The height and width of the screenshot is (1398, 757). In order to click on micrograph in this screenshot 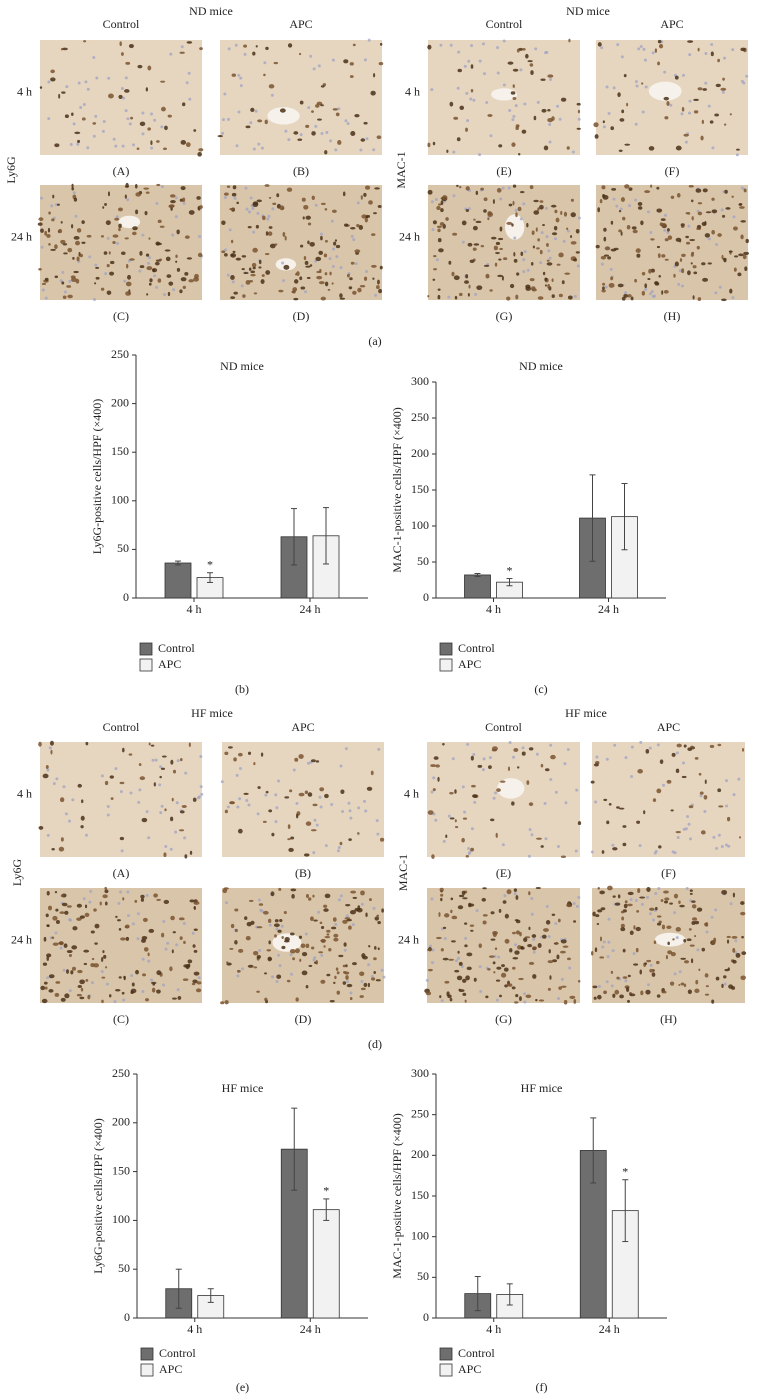, I will do `click(504, 242)`.